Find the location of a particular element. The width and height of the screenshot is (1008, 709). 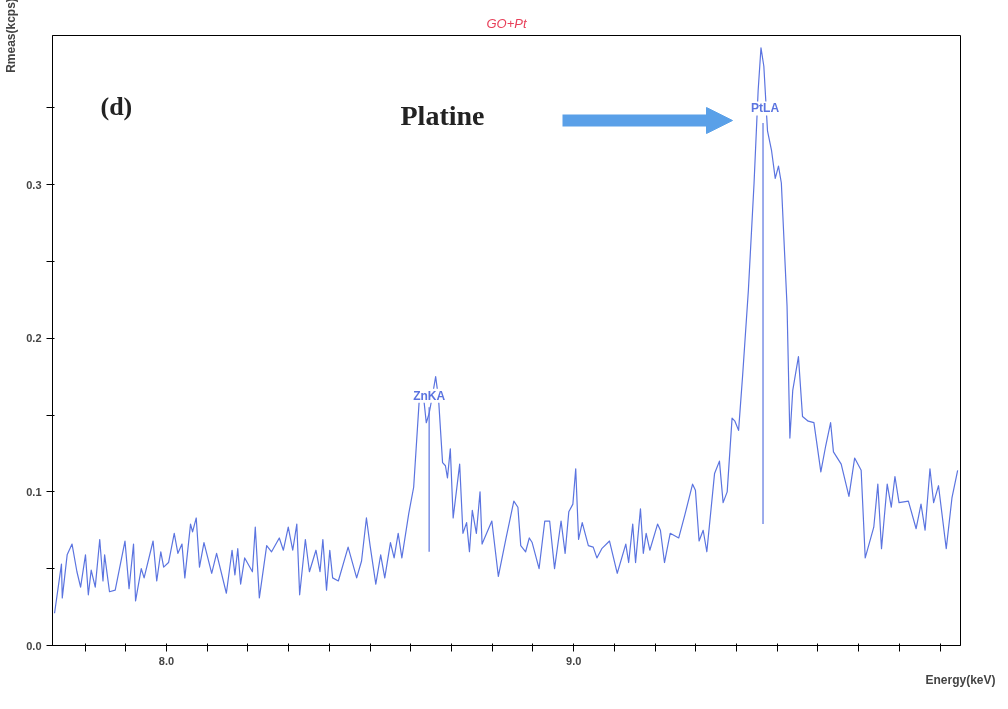

y-tick-label: 0.3 is located at coordinates (34, 184).